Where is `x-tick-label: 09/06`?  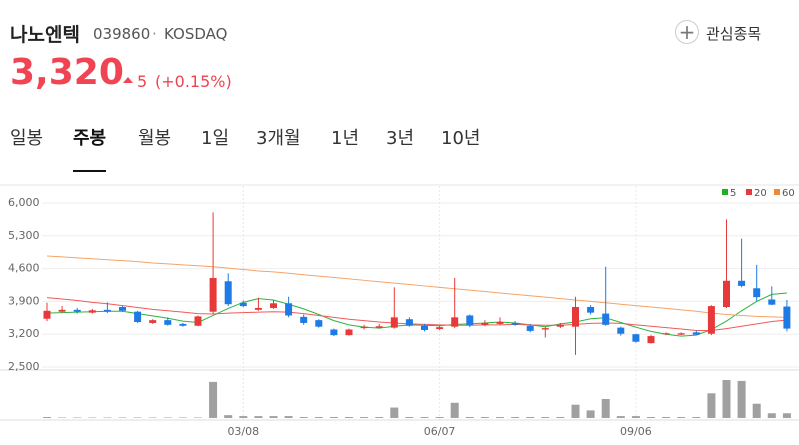 x-tick-label: 09/06 is located at coordinates (636, 431).